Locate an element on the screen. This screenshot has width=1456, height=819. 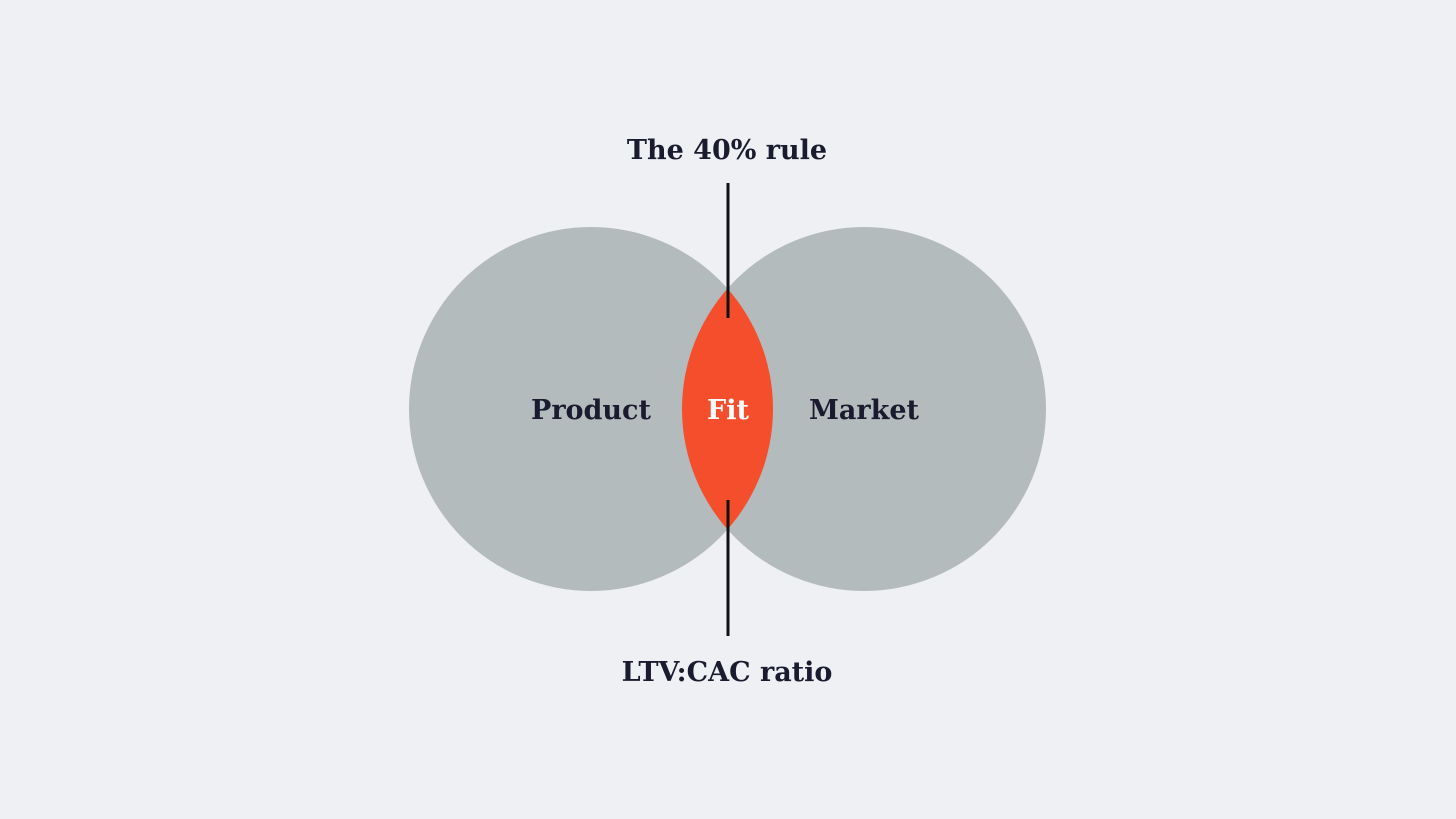
bottom-label: LTV:CAC ratio is located at coordinates (727, 672).